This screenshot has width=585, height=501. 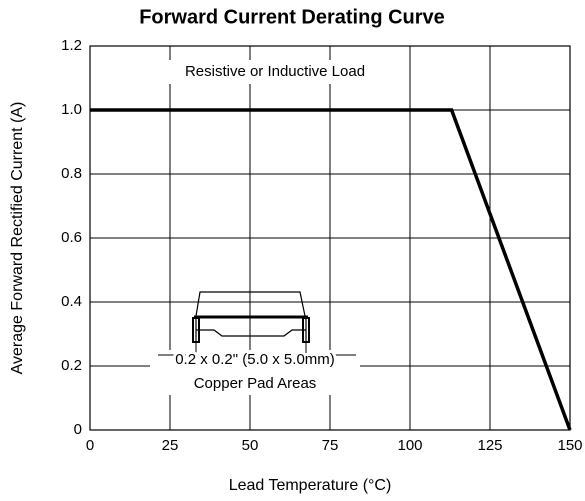 What do you see at coordinates (330, 445) in the screenshot?
I see `x-tick-label: 75` at bounding box center [330, 445].